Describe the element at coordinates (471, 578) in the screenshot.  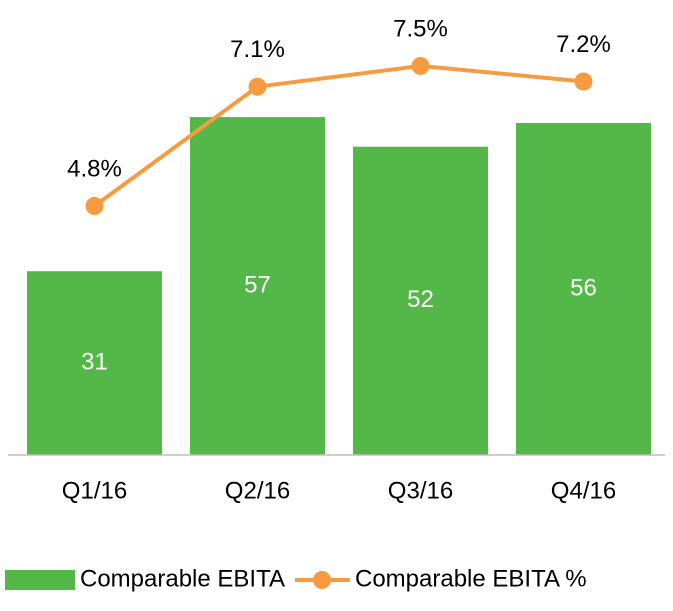
I see `legend-label: Comparable EBITA %` at that location.